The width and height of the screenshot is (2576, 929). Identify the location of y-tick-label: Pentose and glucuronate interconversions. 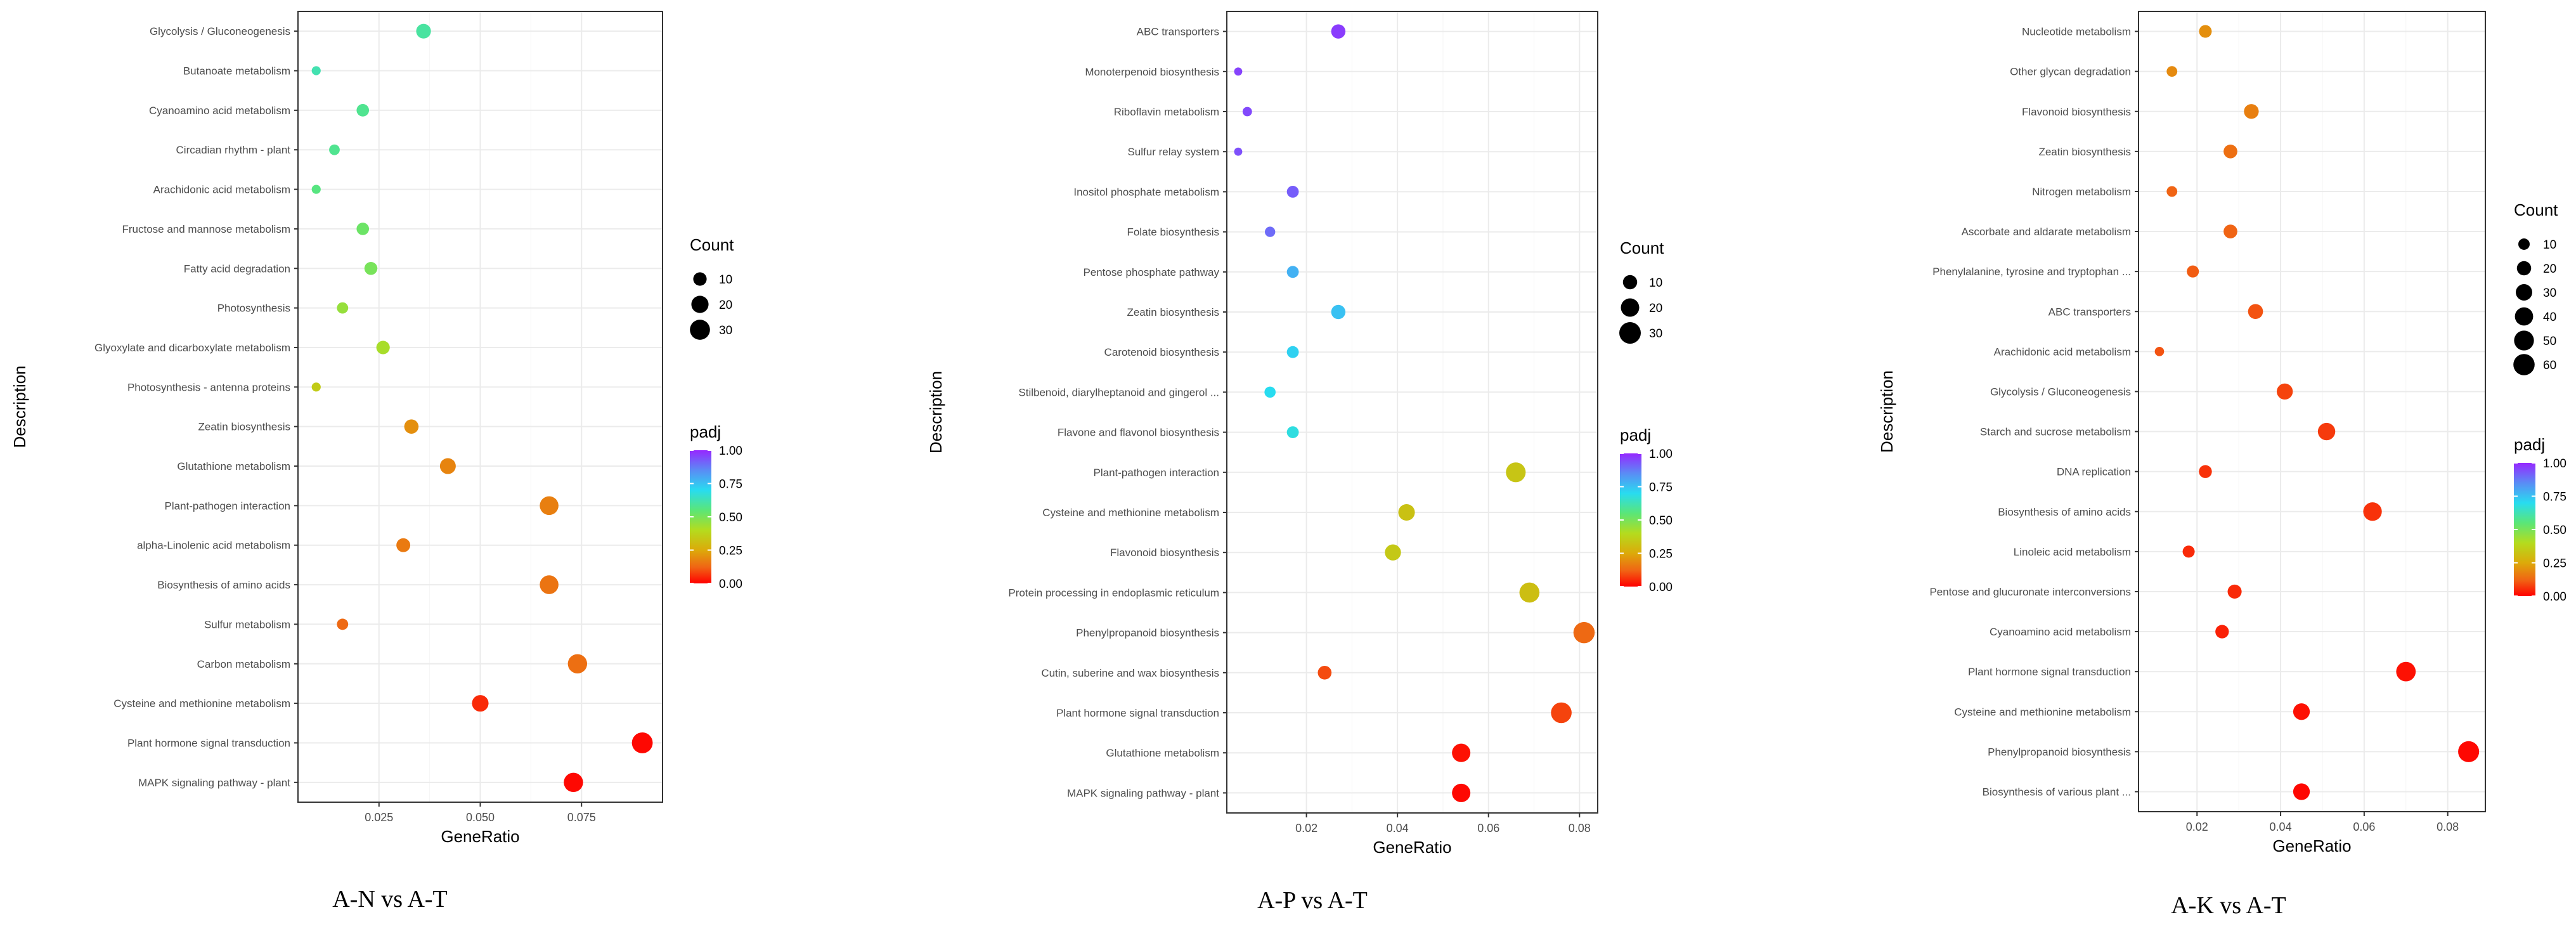
(2030, 592).